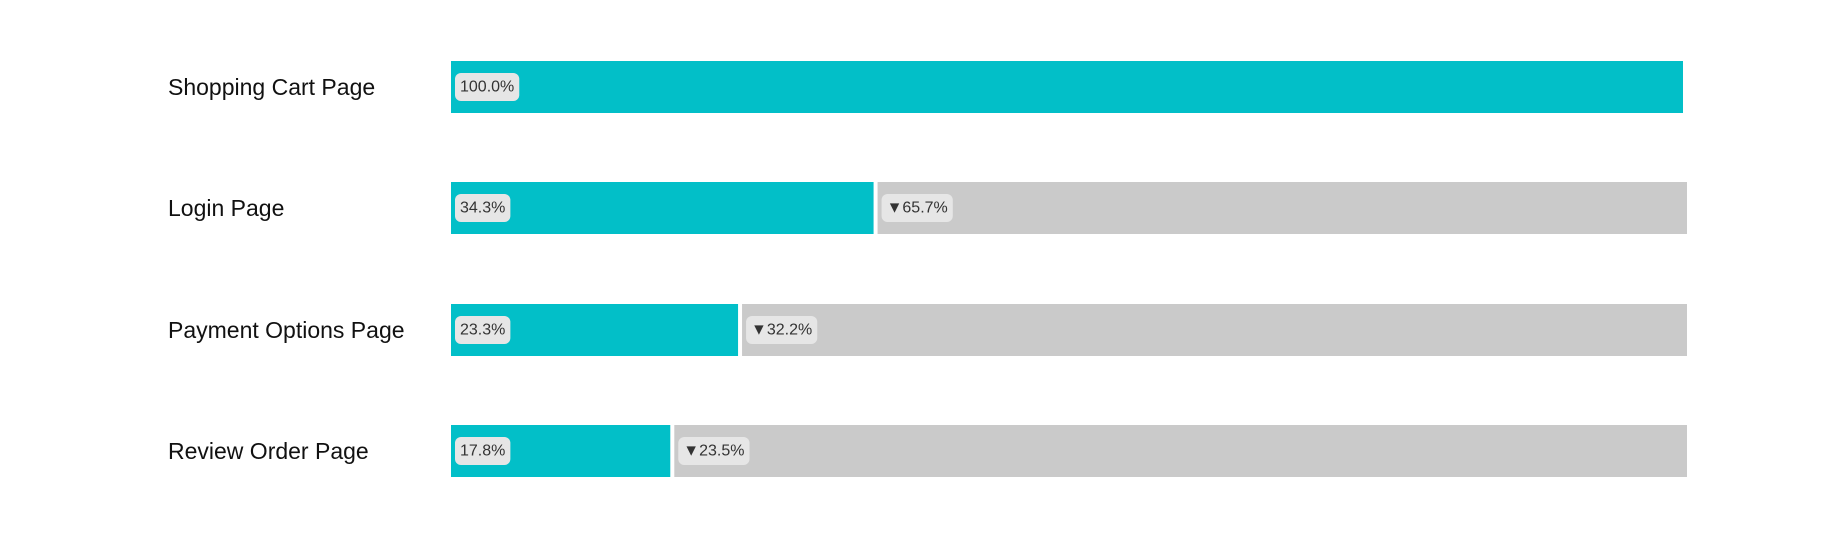 This screenshot has height=538, width=1848. Describe the element at coordinates (271, 87) in the screenshot. I see `stage-label: Shopping Cart Page` at that location.